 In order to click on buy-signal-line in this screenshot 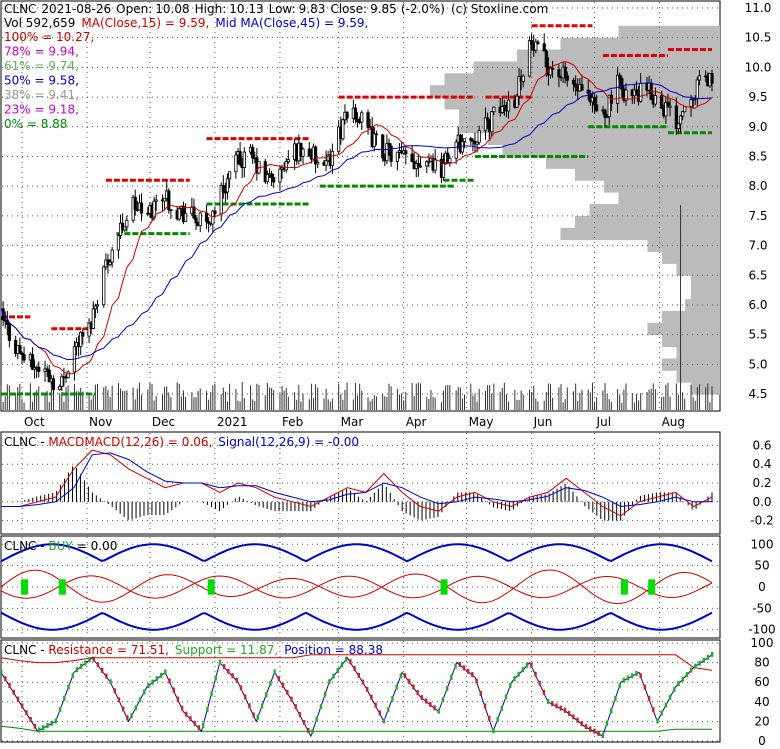, I will do `click(357, 587)`.